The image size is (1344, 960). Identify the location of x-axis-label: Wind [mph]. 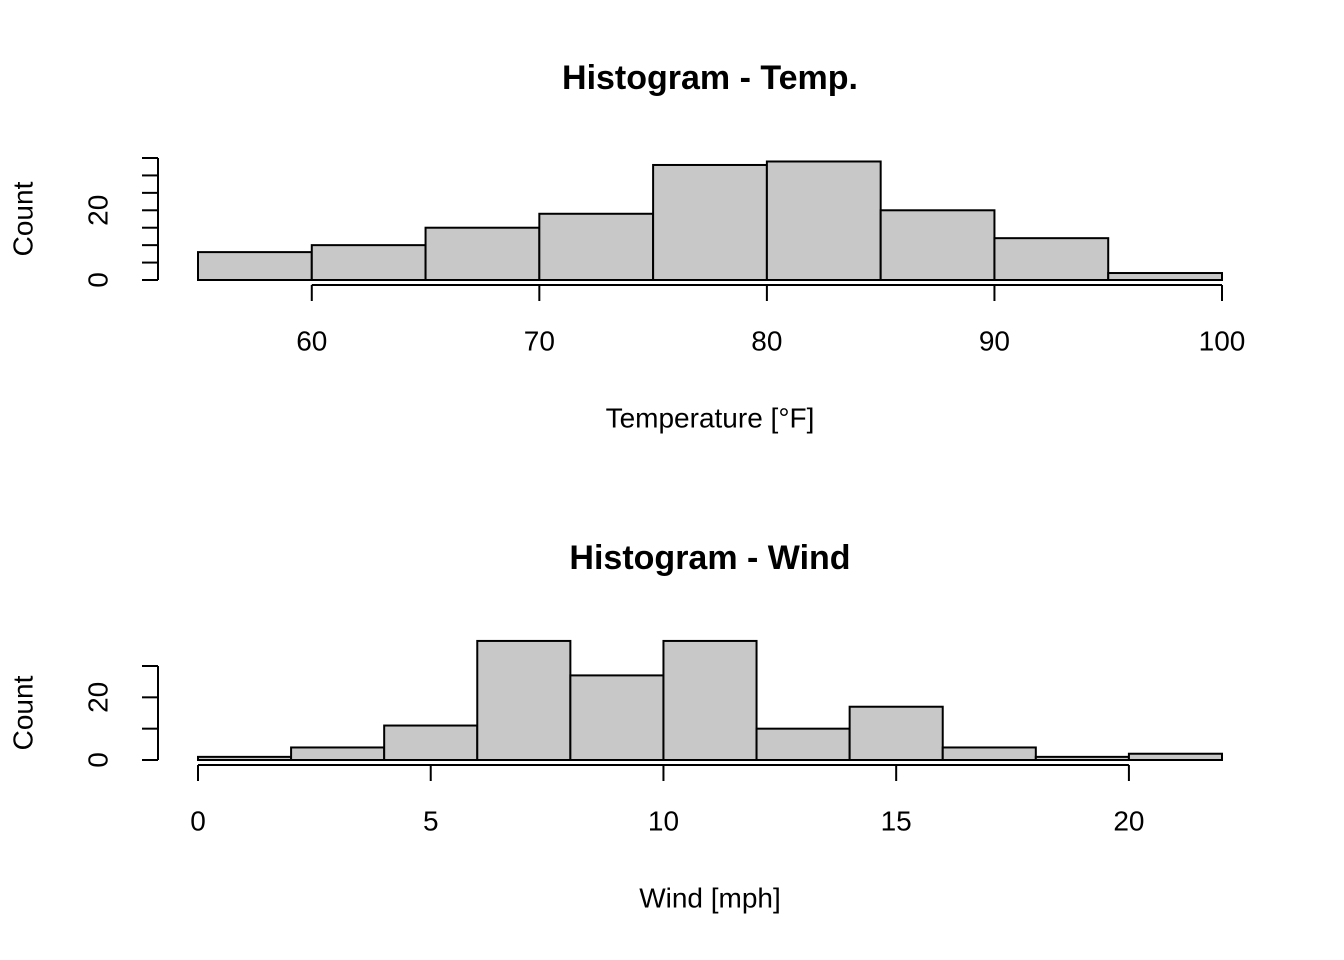
(710, 897).